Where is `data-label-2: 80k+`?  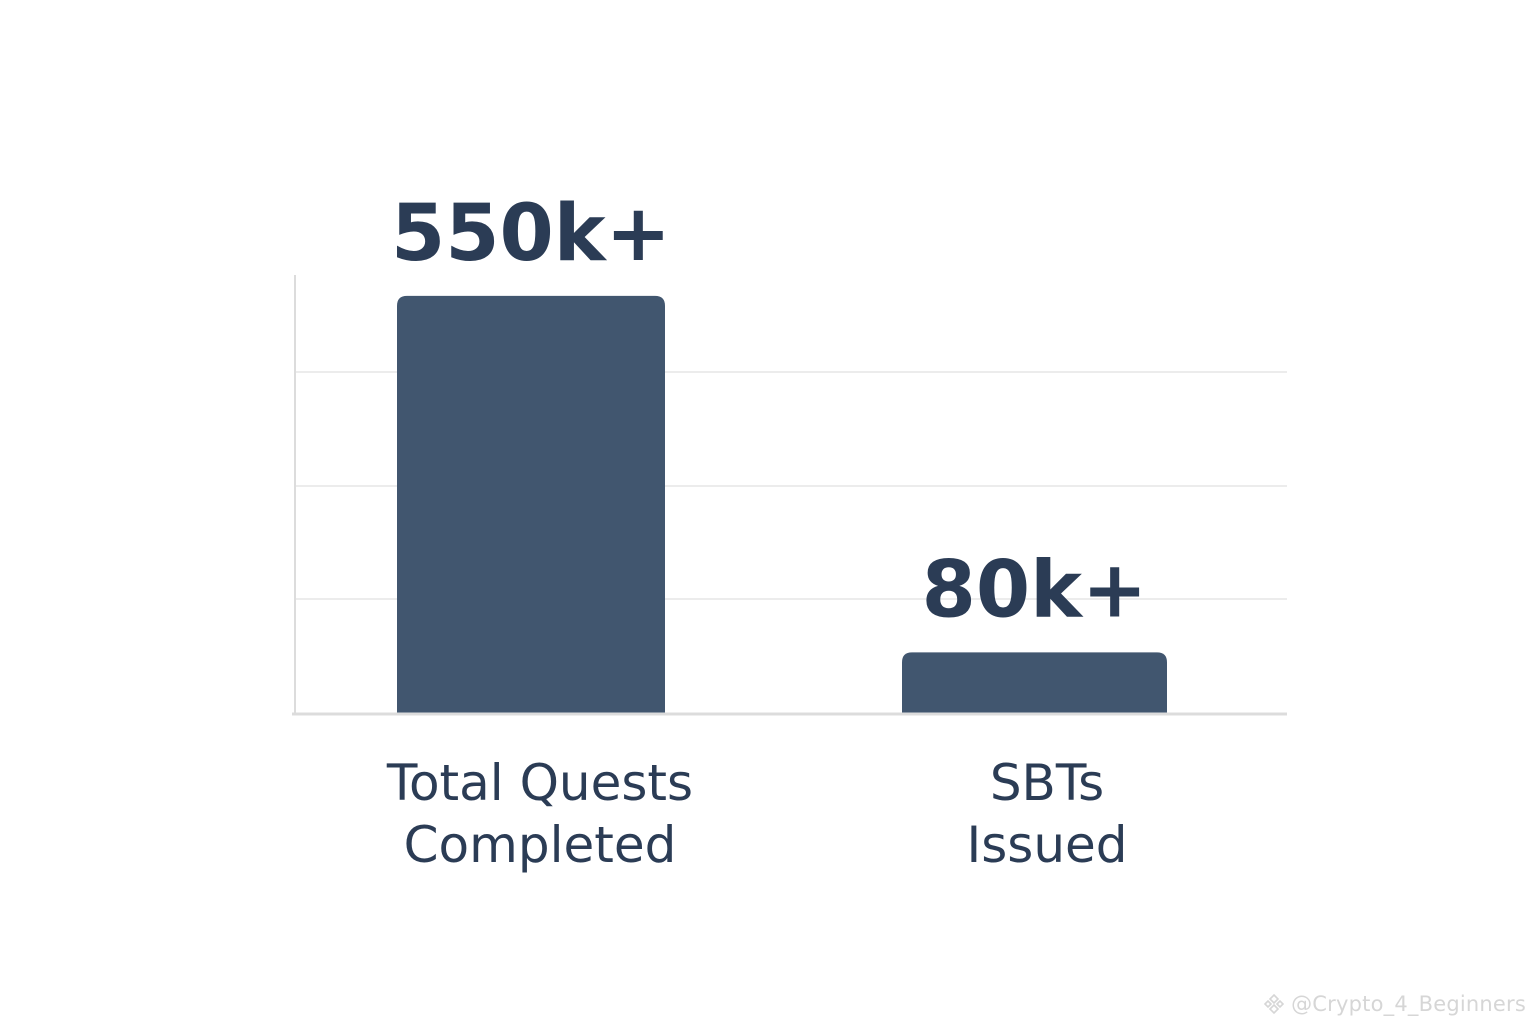 data-label-2: 80k+ is located at coordinates (1035, 590).